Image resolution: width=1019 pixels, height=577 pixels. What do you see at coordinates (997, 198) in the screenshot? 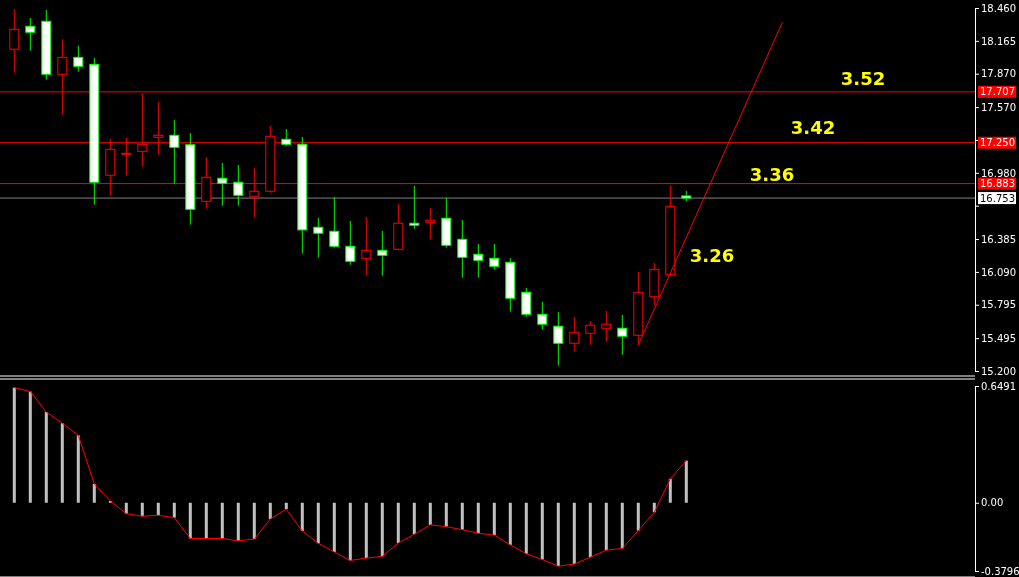
I see `ref-line-label: 16.753` at bounding box center [997, 198].